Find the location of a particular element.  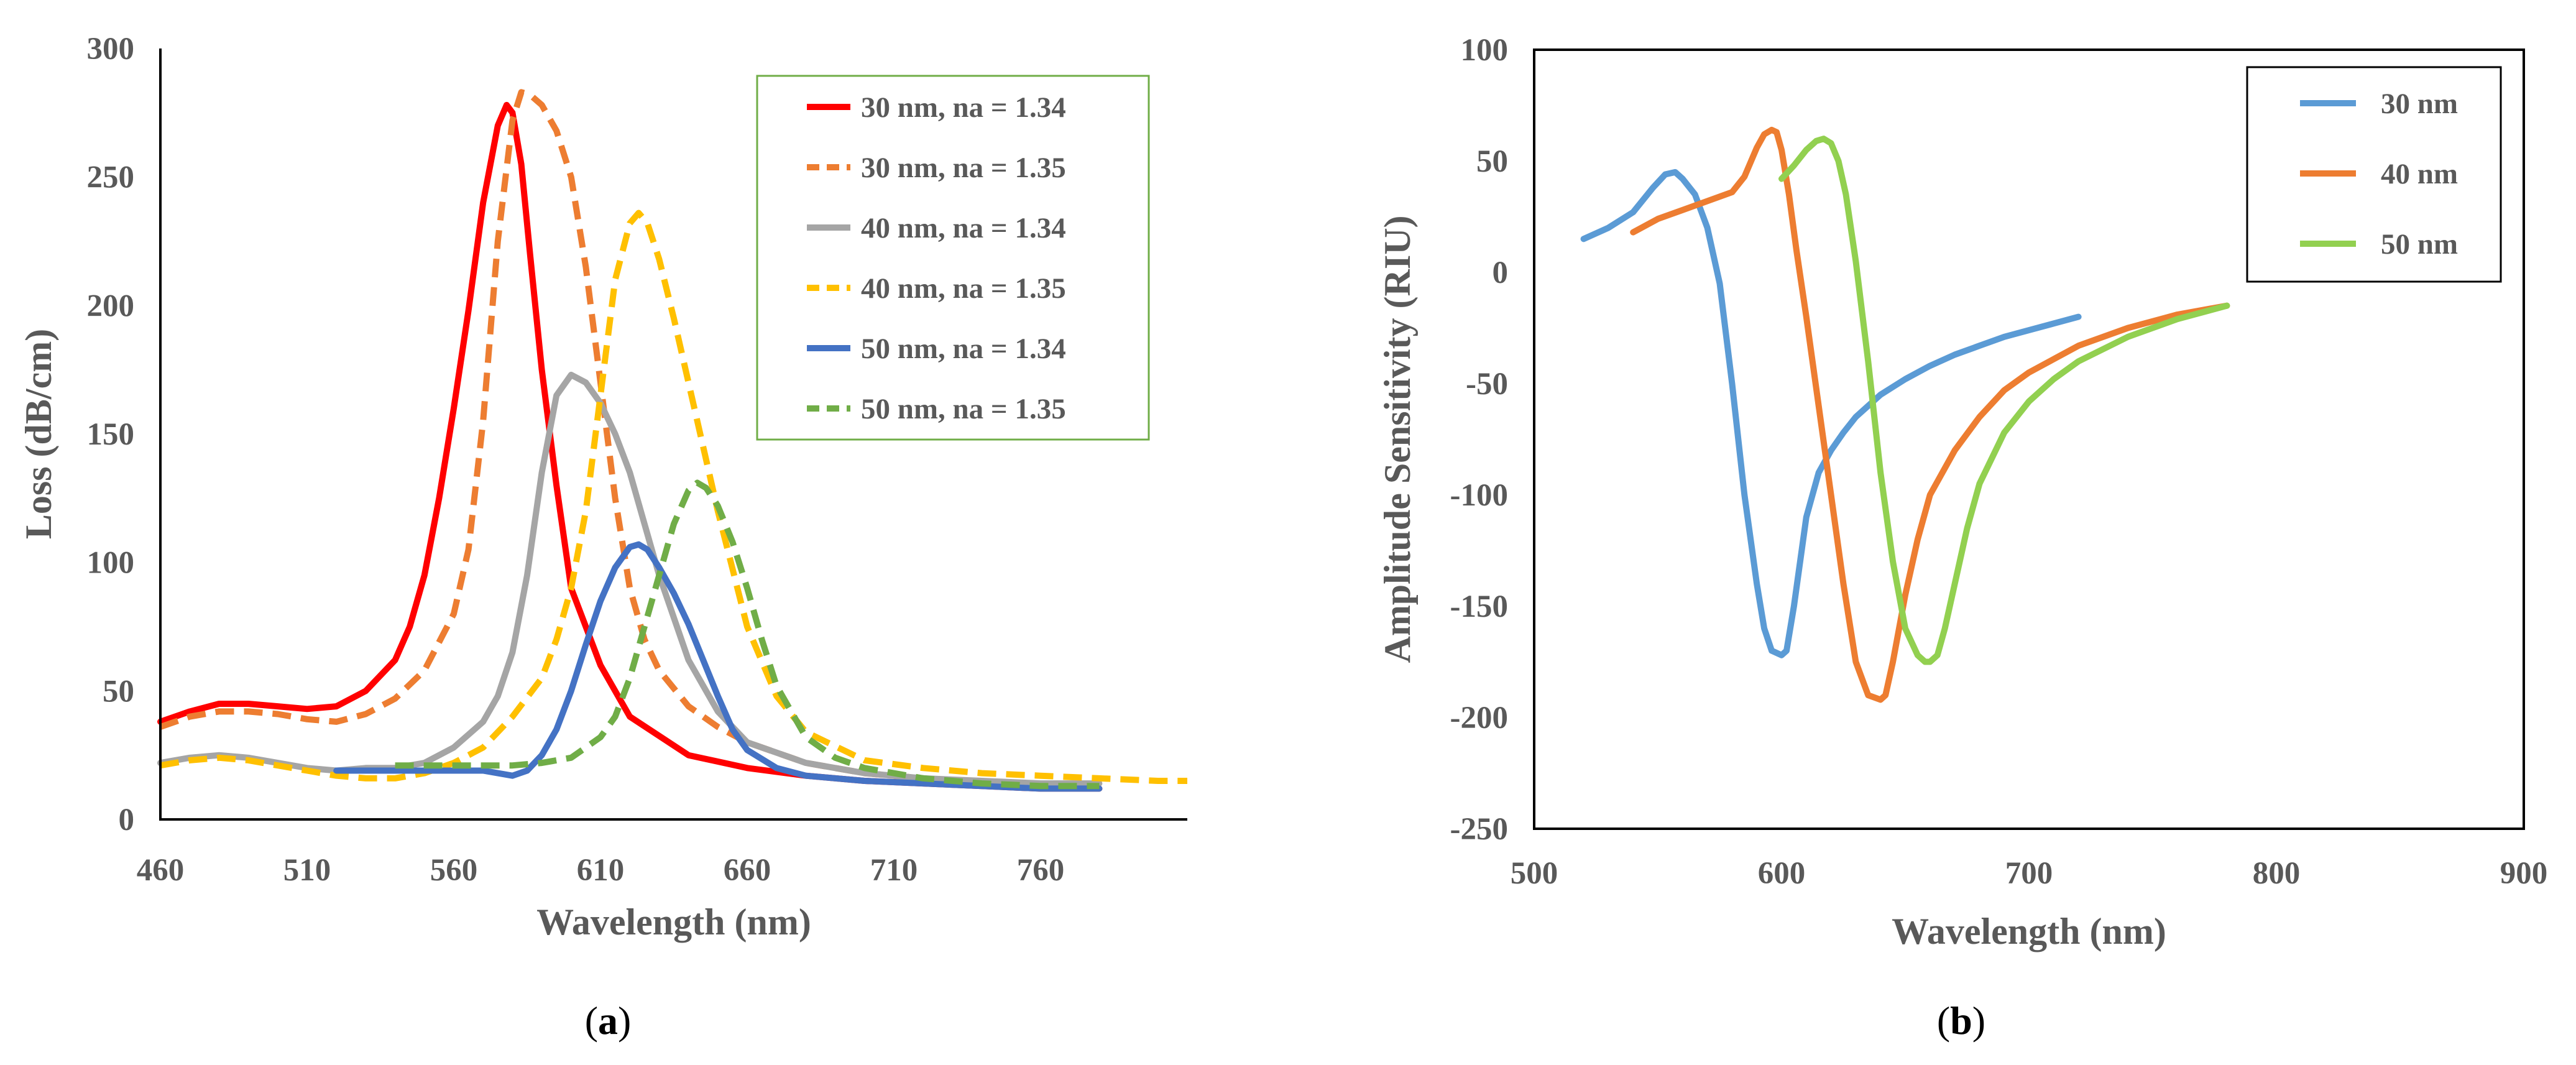

chart-b-caption-letter: b is located at coordinates (1961, 1021).